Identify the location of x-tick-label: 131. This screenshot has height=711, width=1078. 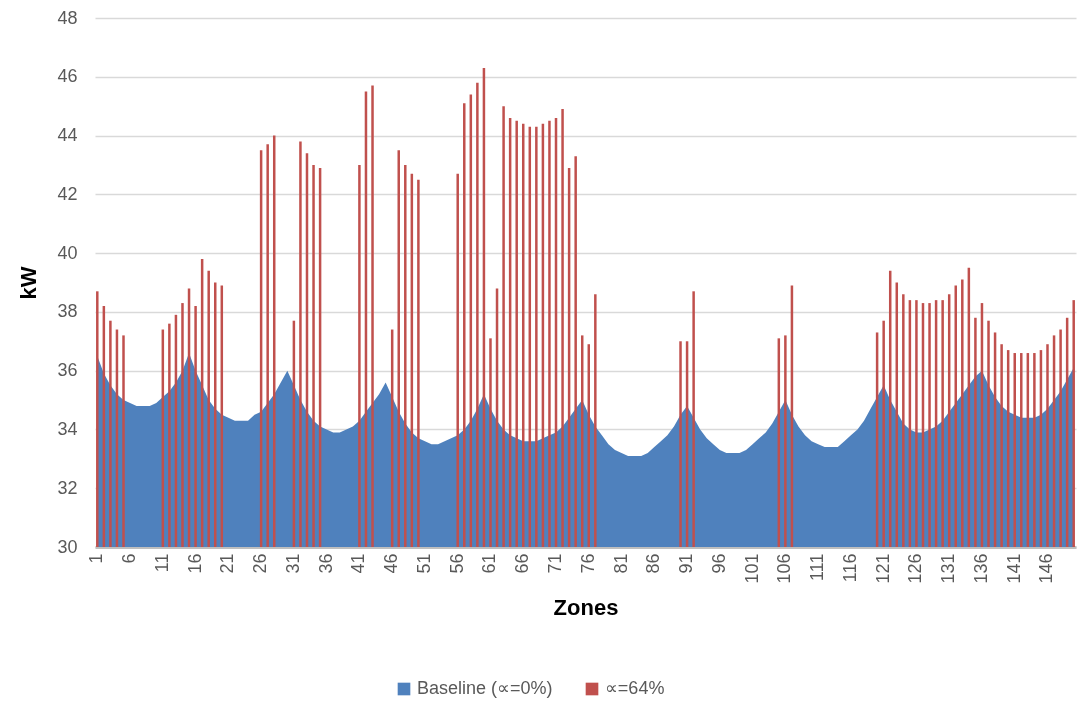
(948, 568).